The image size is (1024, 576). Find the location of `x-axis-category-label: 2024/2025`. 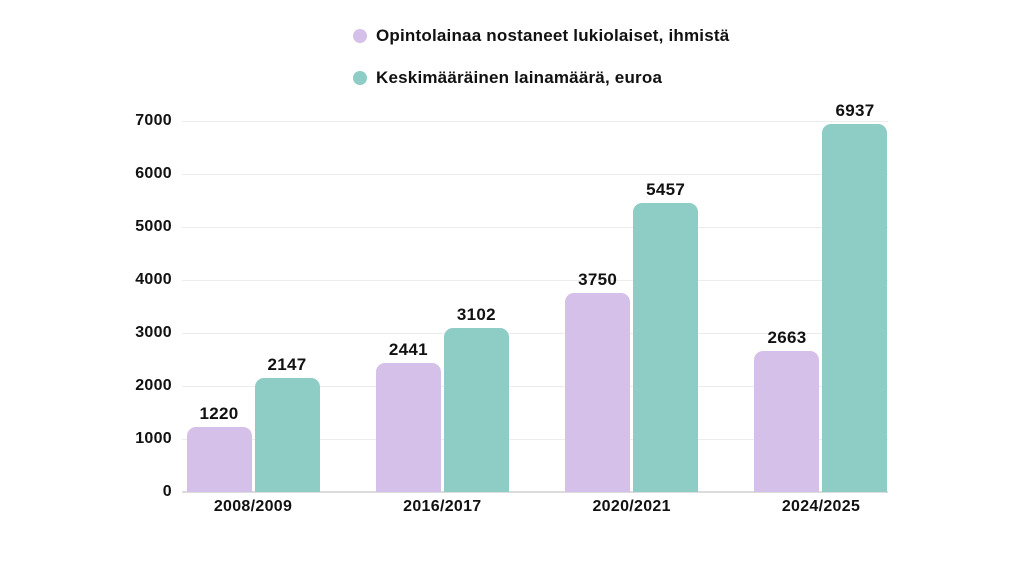

x-axis-category-label: 2024/2025 is located at coordinates (821, 506).